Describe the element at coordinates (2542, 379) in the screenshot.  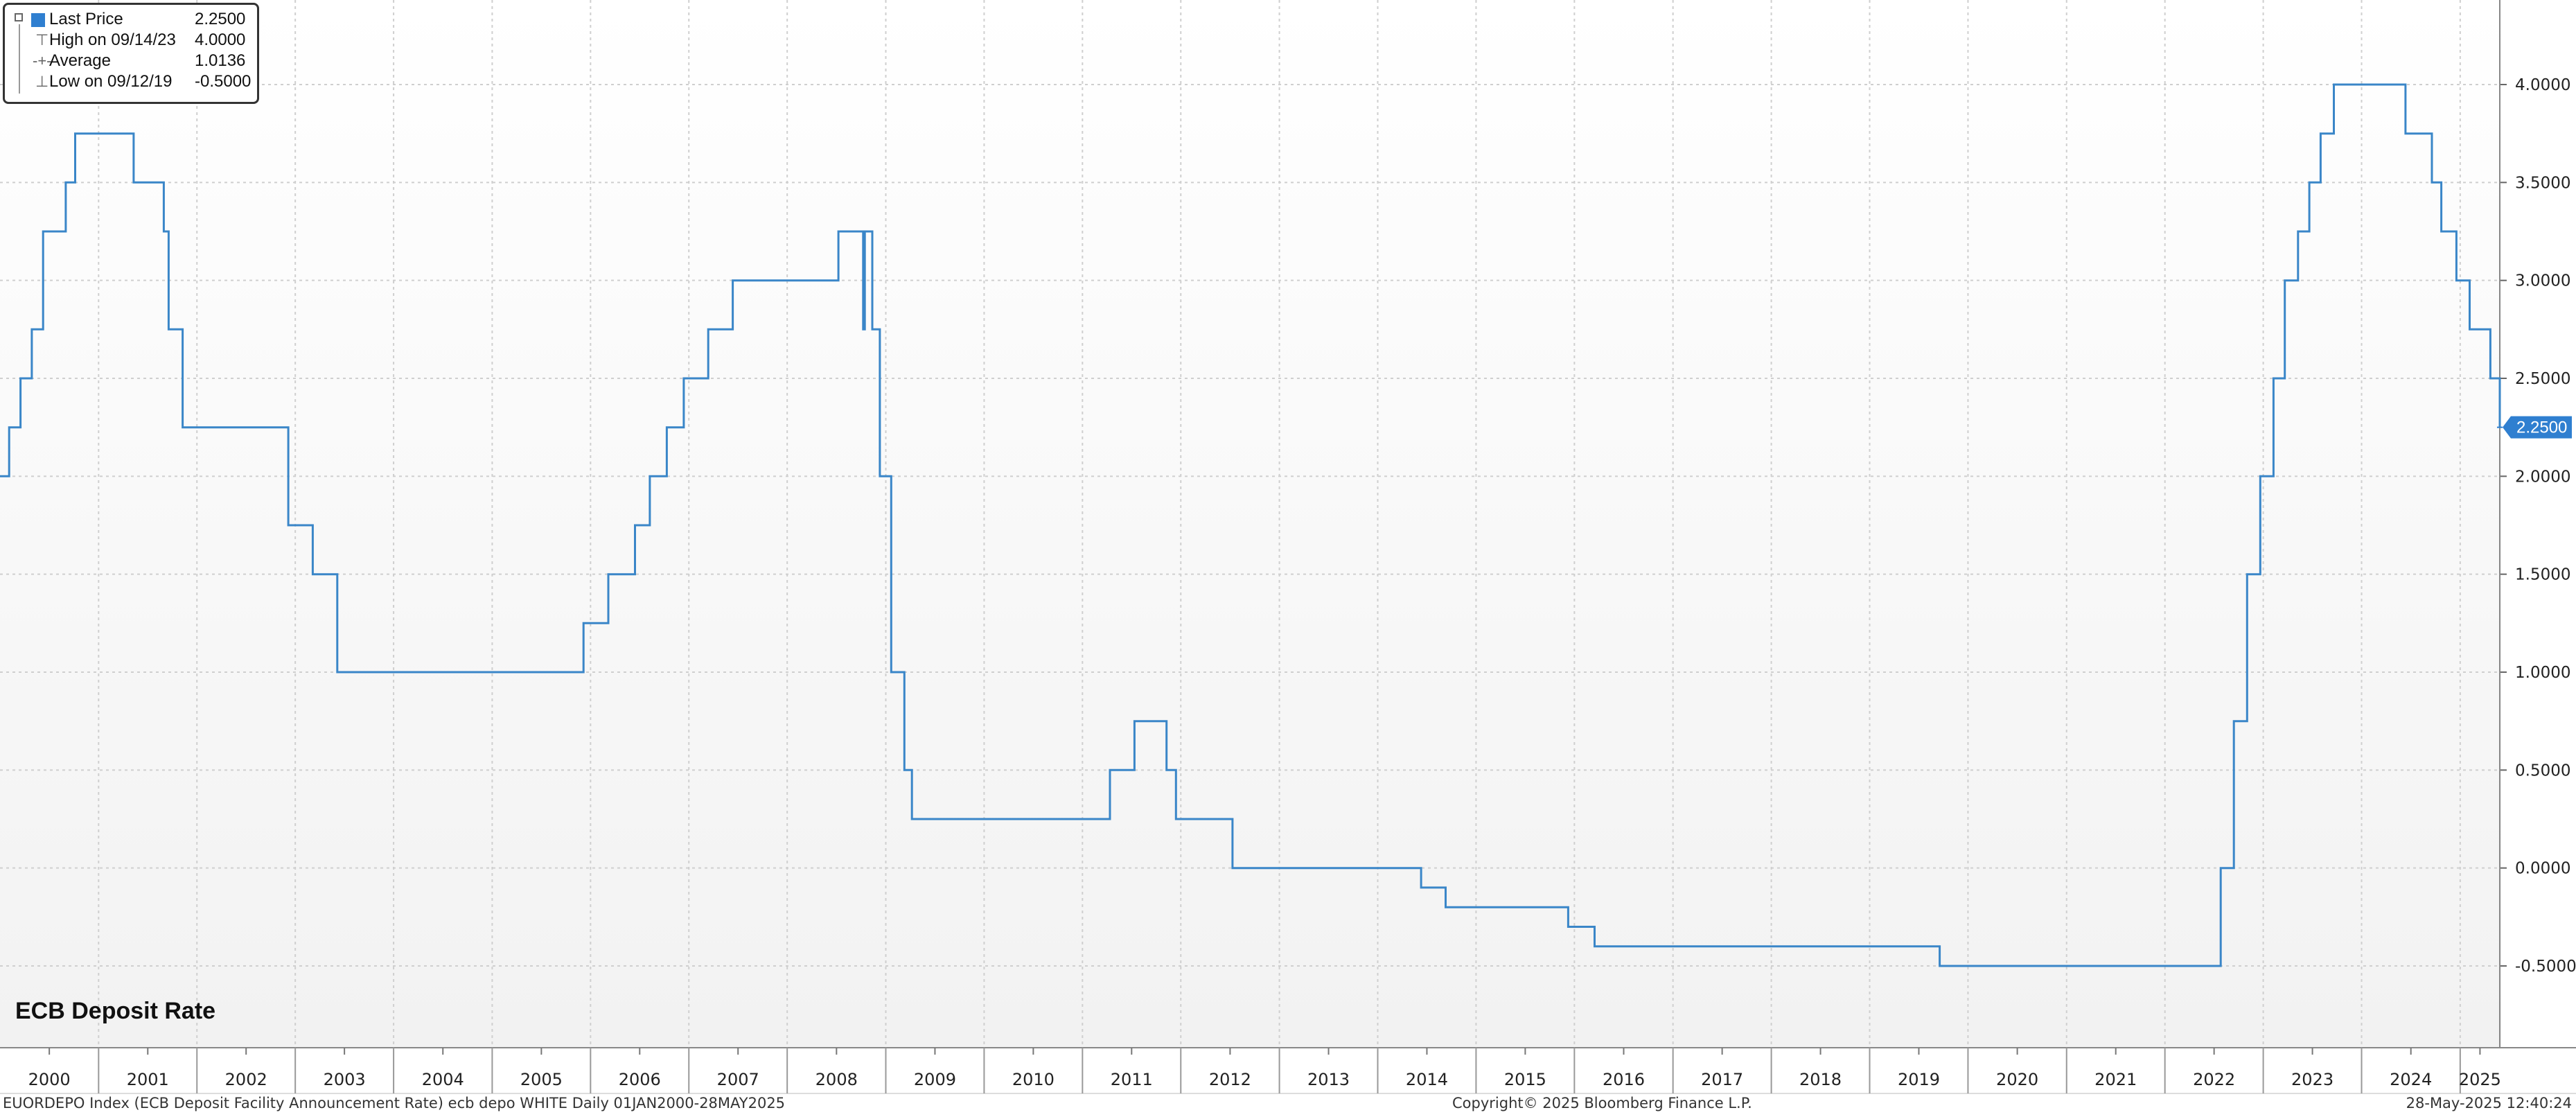
I see `y-tick-label: 2.5000` at that location.